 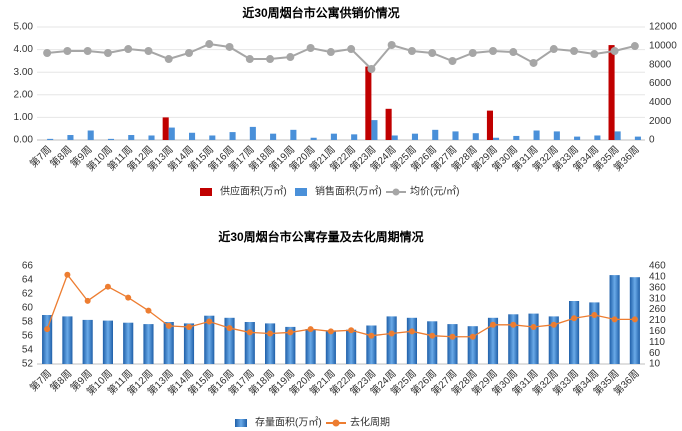 I want to click on y2-tick-label: 0, so click(x=652, y=140).